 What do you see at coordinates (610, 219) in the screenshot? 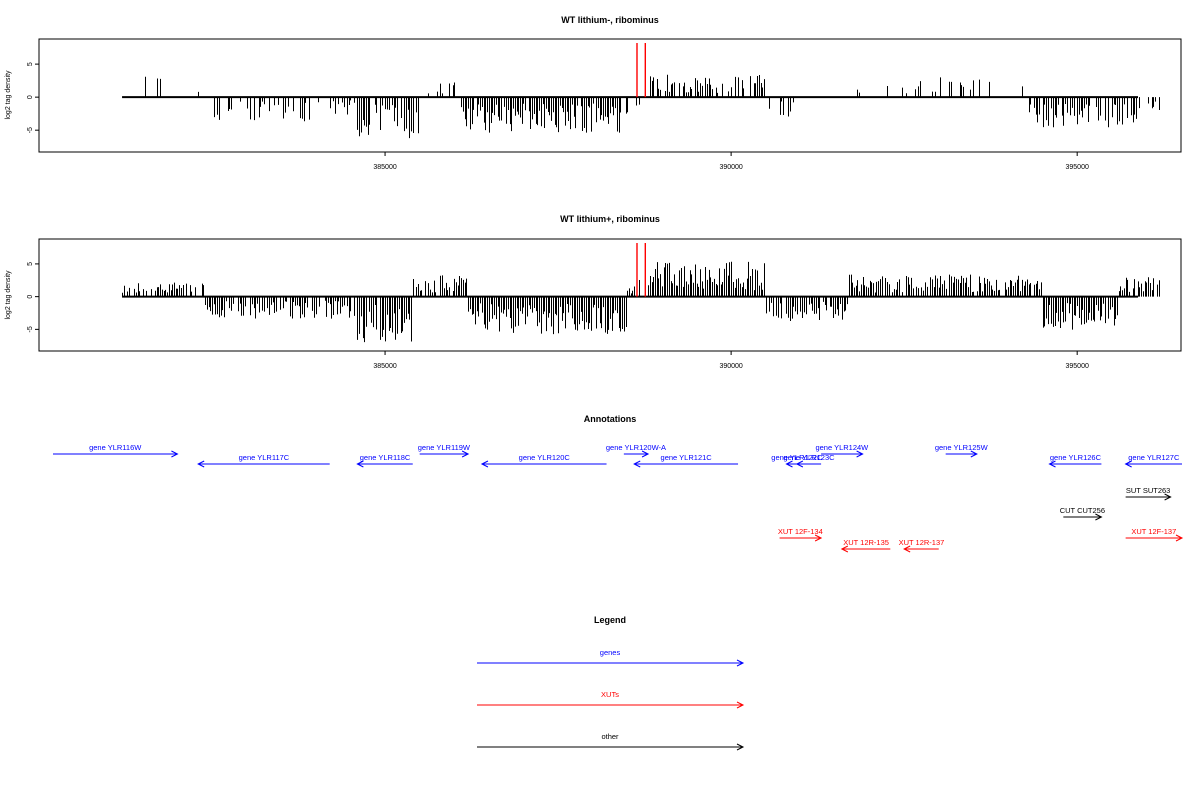
I see `panel-2-title: WT lithium+, ribominus` at bounding box center [610, 219].